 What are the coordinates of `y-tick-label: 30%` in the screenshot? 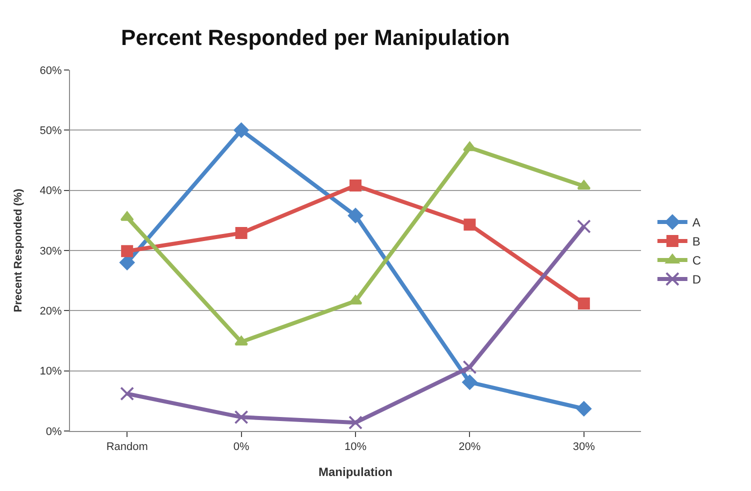 It's located at (51, 251).